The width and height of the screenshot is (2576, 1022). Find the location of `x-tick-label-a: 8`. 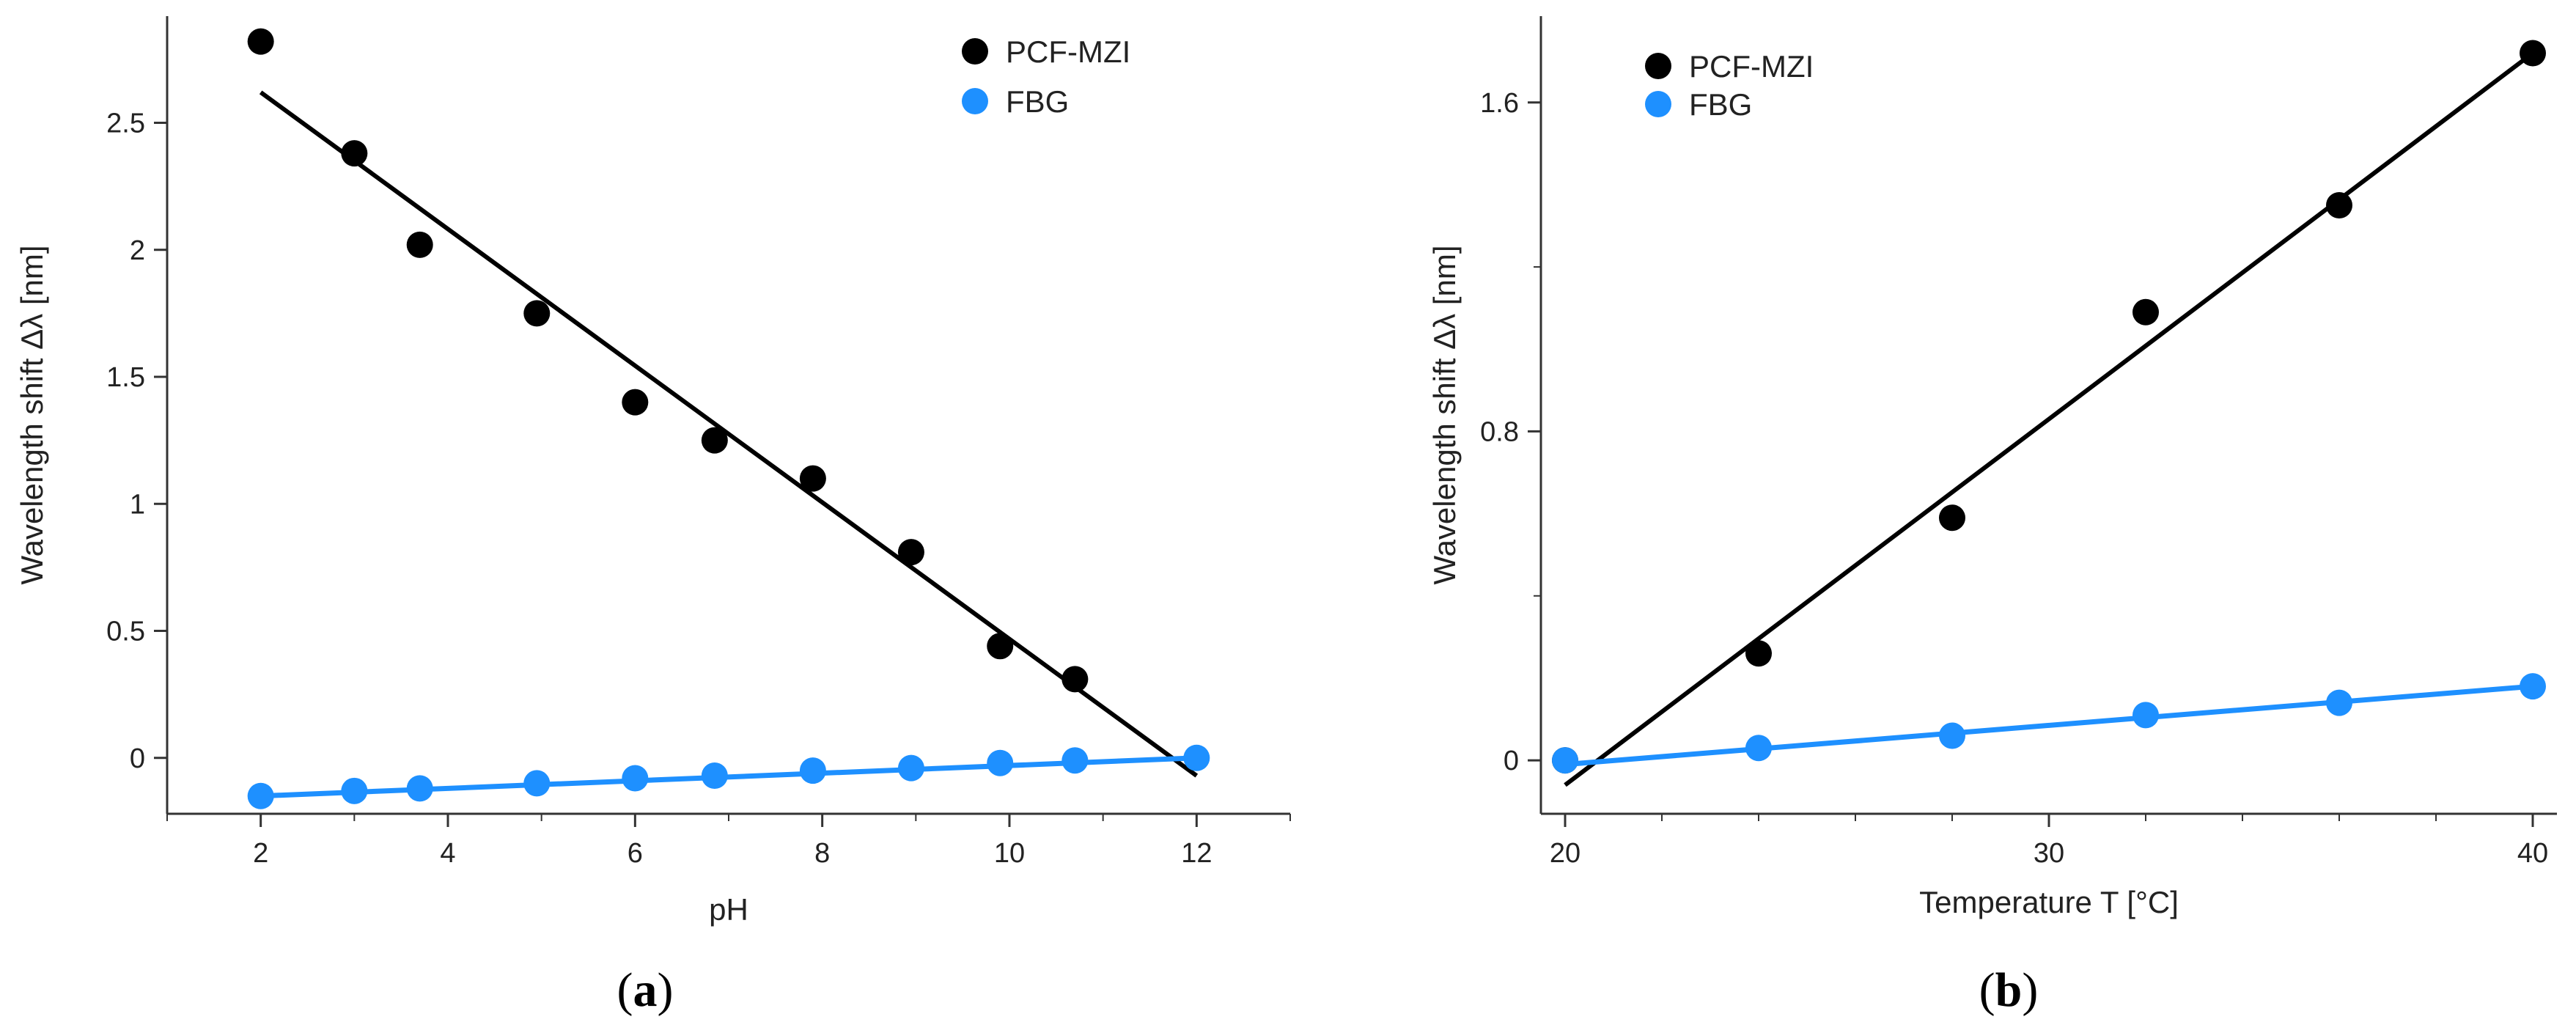

x-tick-label-a: 8 is located at coordinates (822, 854).